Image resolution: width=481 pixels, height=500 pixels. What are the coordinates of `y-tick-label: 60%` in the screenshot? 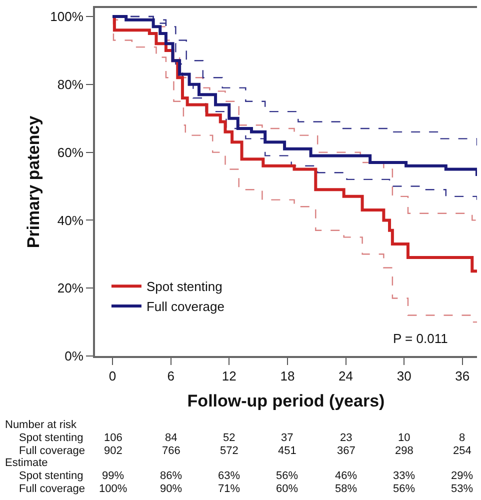 It's located at (70, 152).